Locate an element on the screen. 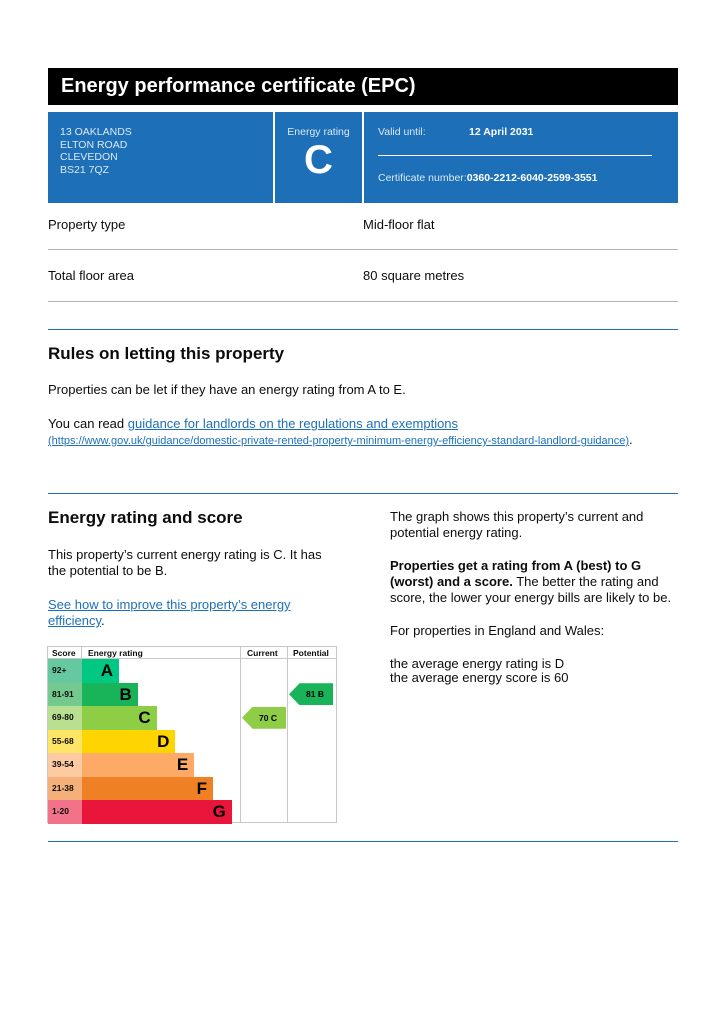 The height and width of the screenshot is (1024, 726). certificate-number-label: Certificate number: is located at coordinates (422, 178).